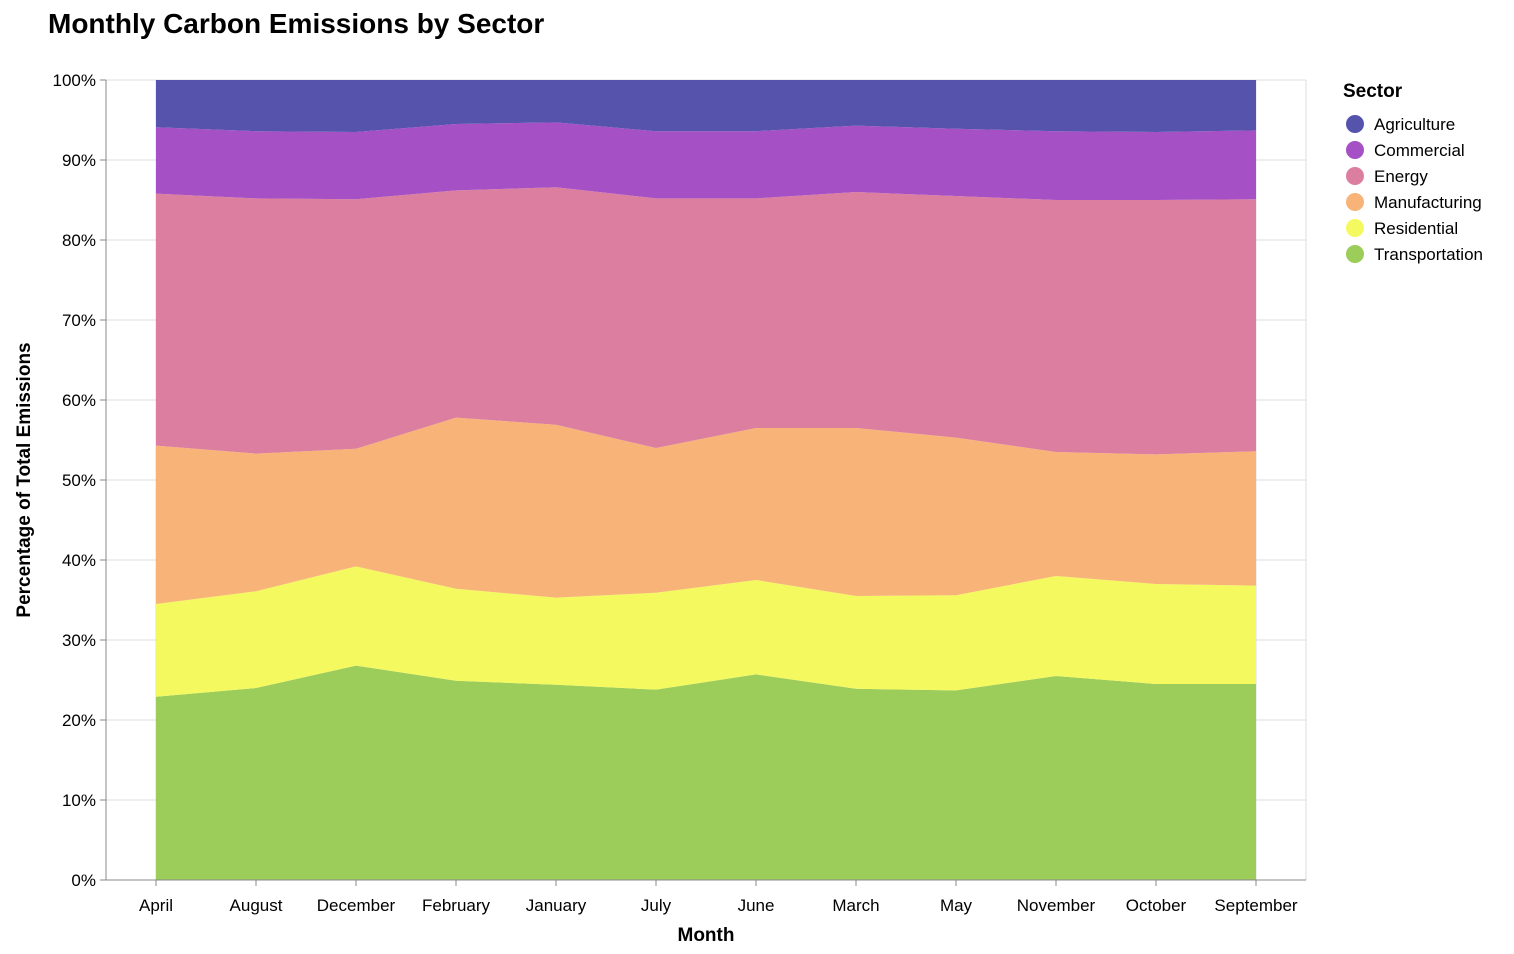 This screenshot has height=954, width=1514. Describe the element at coordinates (79, 240) in the screenshot. I see `y-tick-label: 80%` at that location.